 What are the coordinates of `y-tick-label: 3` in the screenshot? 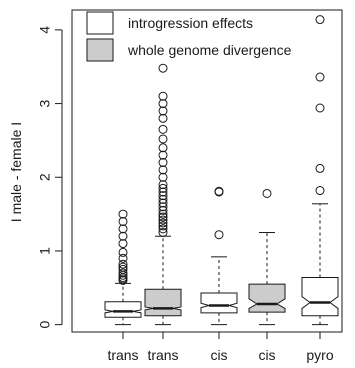 It's located at (45, 103).